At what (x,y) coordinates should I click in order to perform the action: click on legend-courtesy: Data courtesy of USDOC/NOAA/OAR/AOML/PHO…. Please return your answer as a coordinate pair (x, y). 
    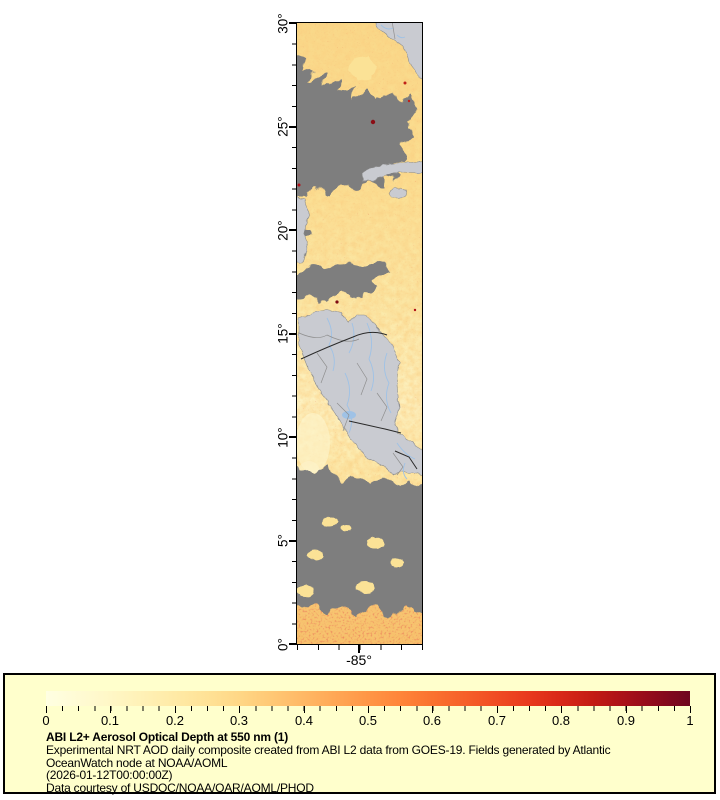
    Looking at the image, I should click on (180, 788).